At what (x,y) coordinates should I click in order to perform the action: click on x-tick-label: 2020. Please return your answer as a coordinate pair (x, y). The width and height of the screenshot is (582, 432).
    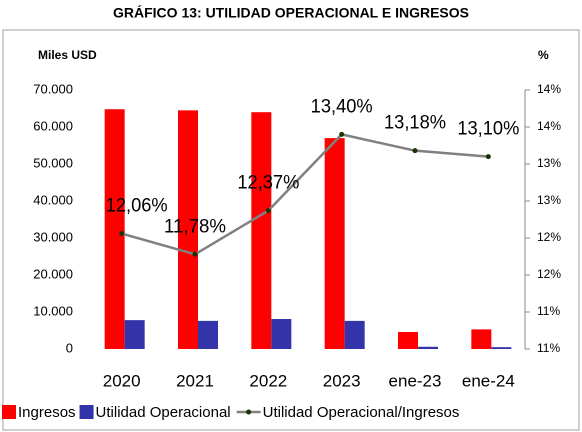
    Looking at the image, I should click on (122, 380).